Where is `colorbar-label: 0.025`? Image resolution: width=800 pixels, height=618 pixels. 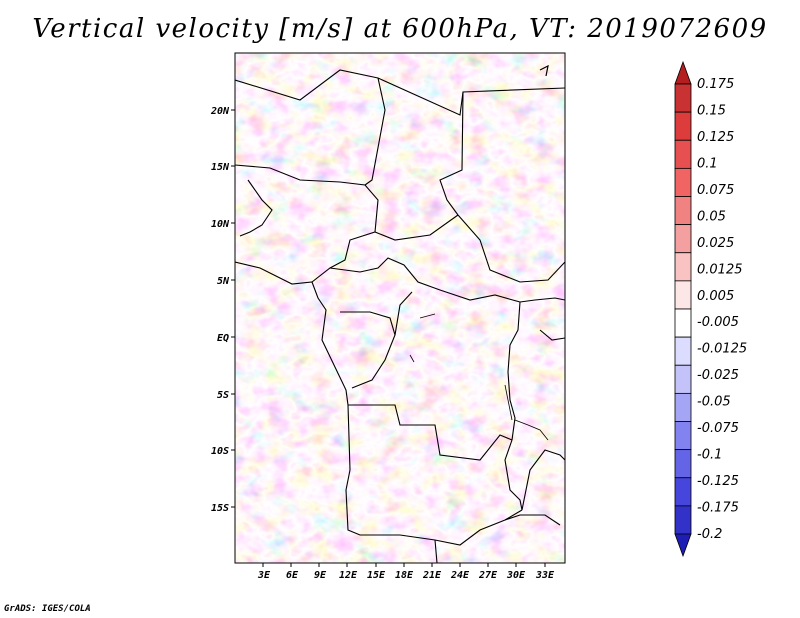
colorbar-label: 0.025 is located at coordinates (715, 243).